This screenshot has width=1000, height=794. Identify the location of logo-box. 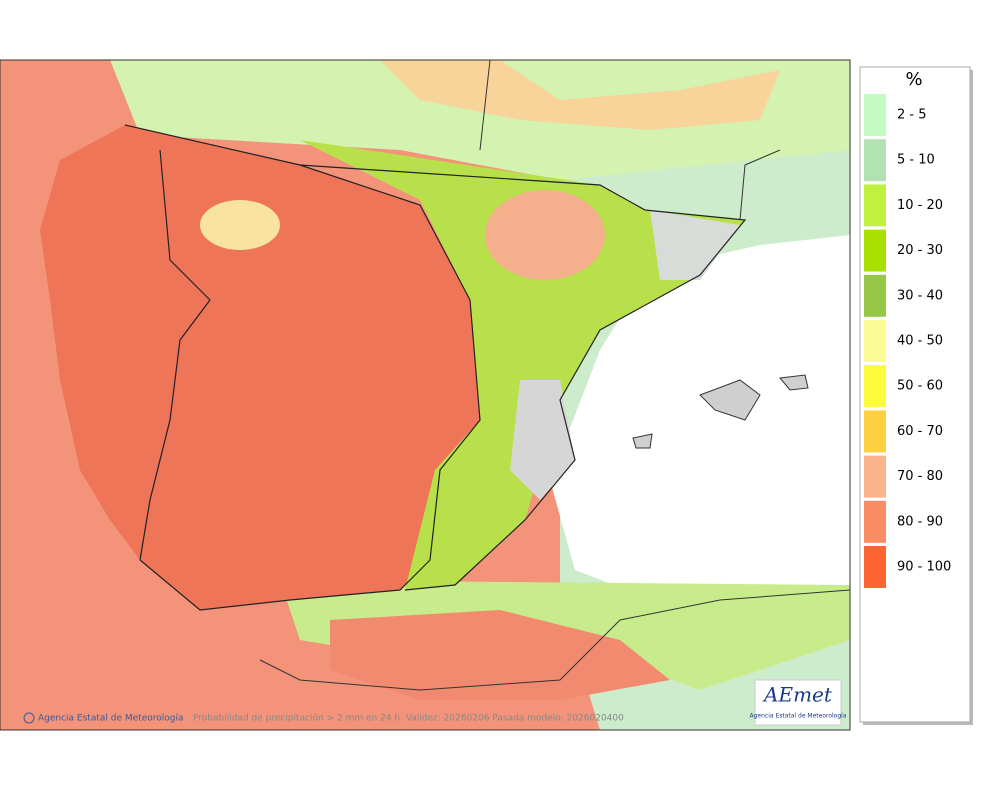
(798, 702).